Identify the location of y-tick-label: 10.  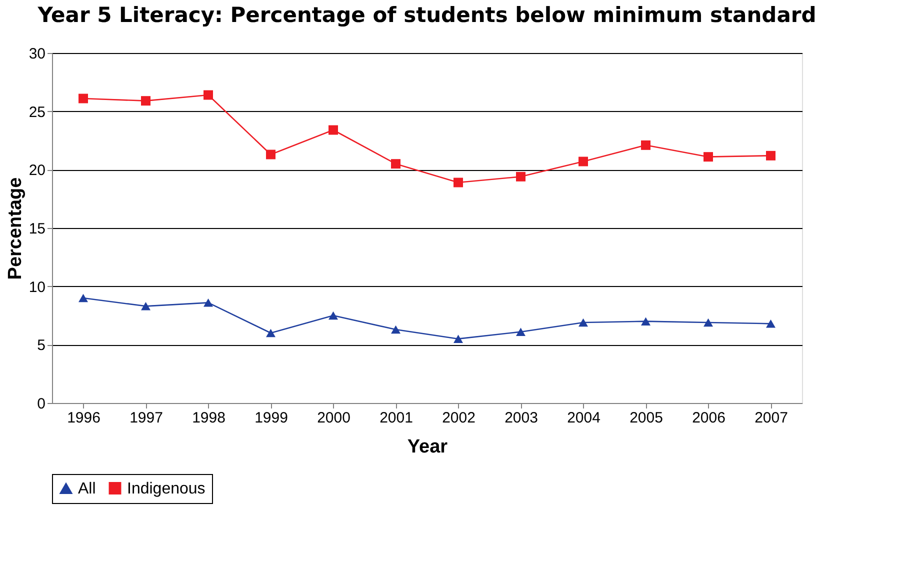
(37, 287).